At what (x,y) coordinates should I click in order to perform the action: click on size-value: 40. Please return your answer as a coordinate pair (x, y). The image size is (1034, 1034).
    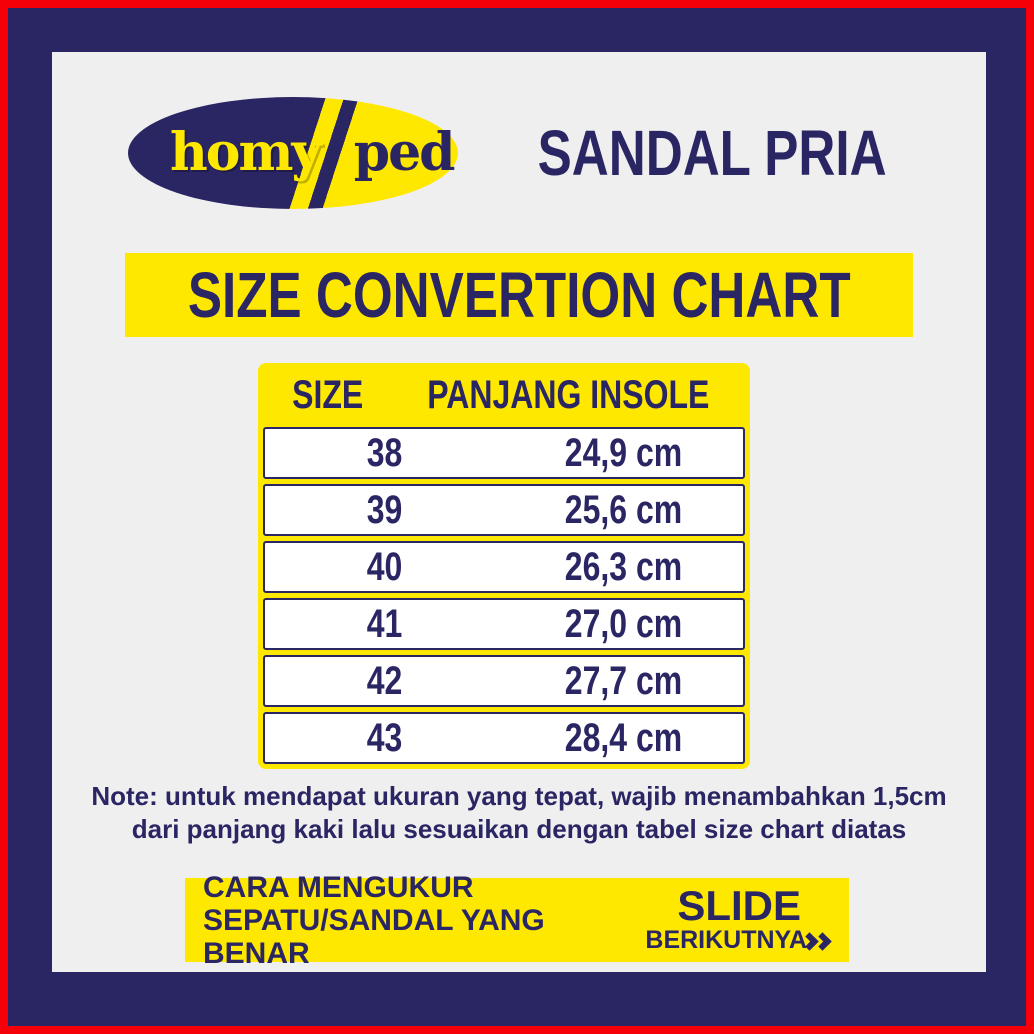
    Looking at the image, I should click on (384, 567).